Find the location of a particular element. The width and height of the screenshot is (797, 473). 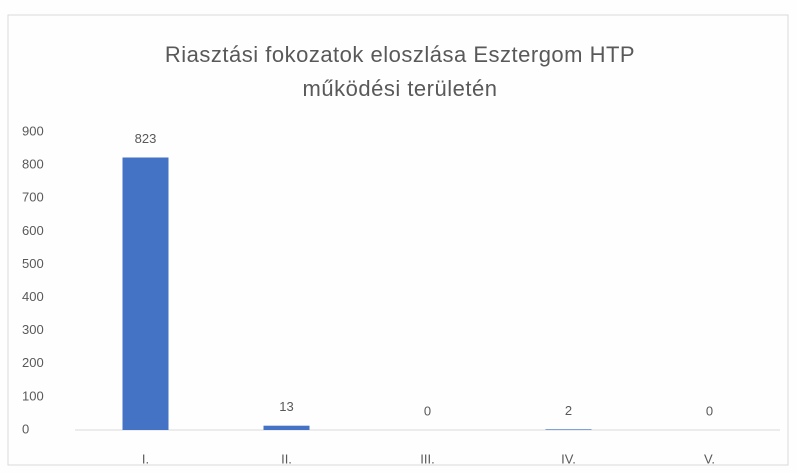

y-tick-label: 900 is located at coordinates (33, 130).